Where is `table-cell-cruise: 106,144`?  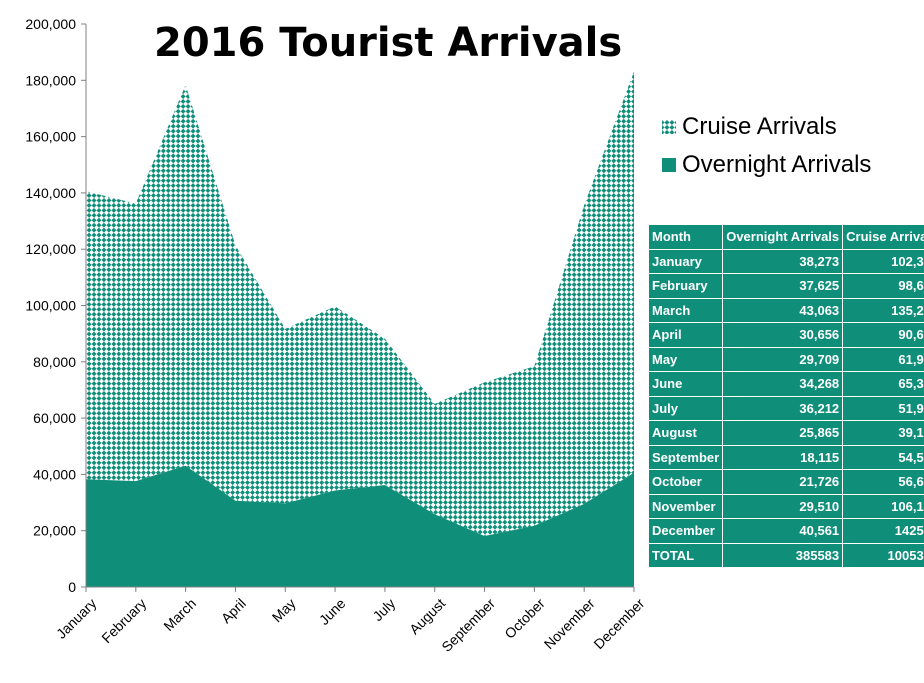 table-cell-cruise: 106,144 is located at coordinates (883, 506).